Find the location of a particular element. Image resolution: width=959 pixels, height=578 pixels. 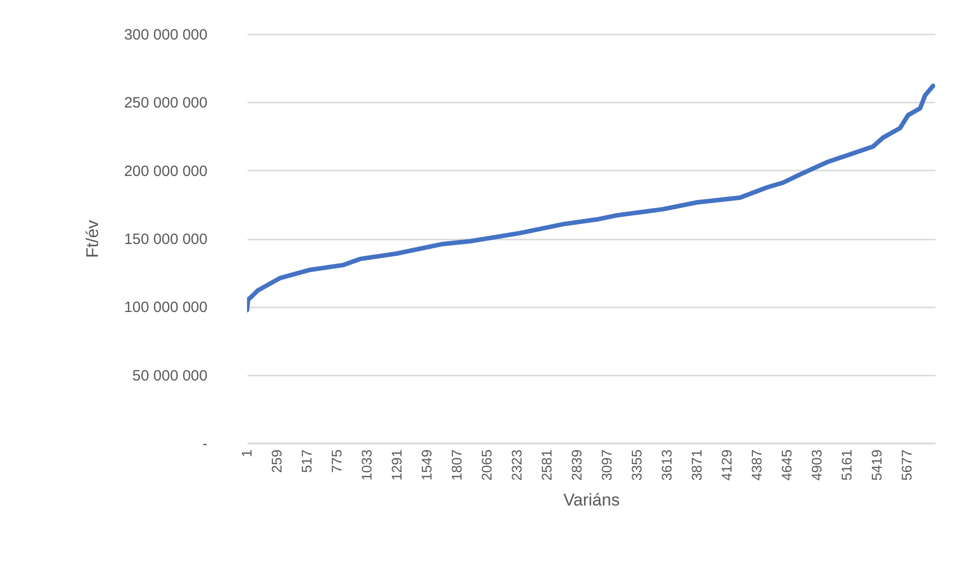

x-tick-label: 5161 is located at coordinates (846, 465).